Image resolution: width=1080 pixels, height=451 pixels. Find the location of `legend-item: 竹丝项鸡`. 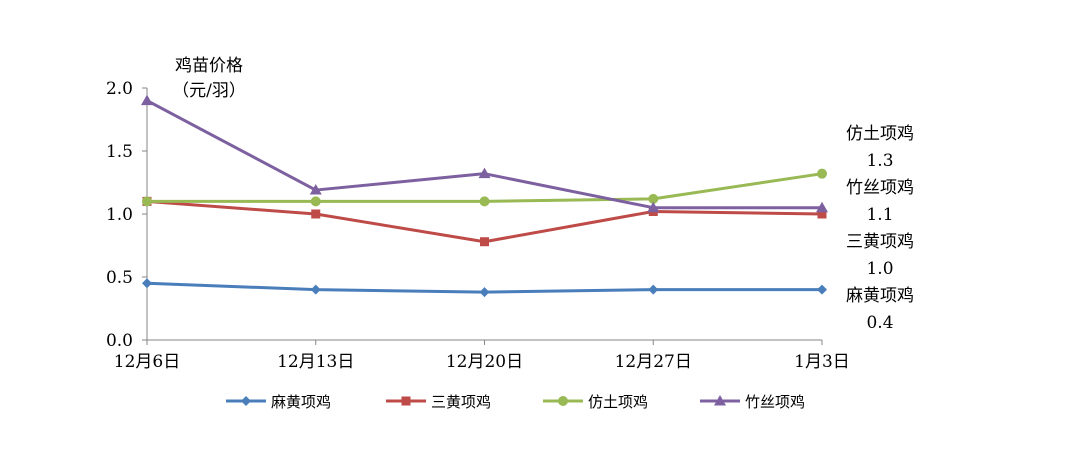

legend-item: 竹丝项鸡 is located at coordinates (752, 402).